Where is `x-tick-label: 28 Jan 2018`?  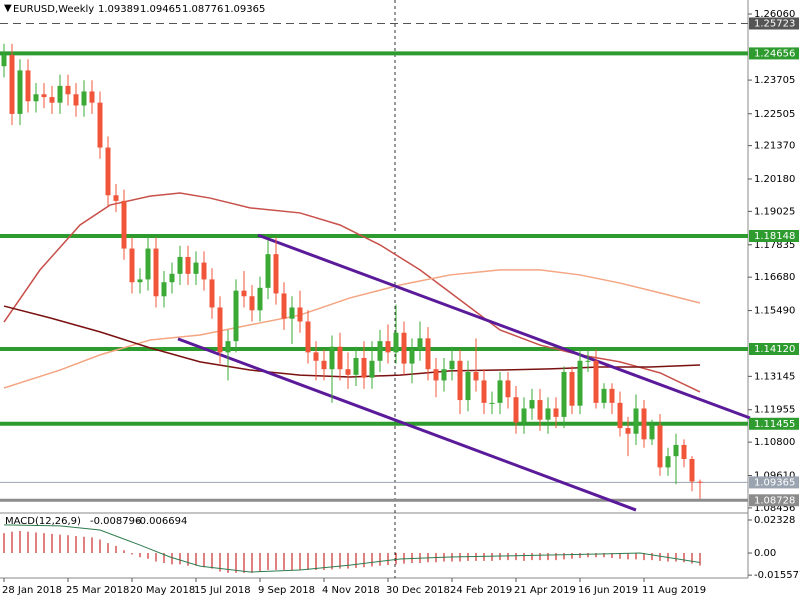
x-tick-label: 28 Jan 2018 is located at coordinates (32, 590).